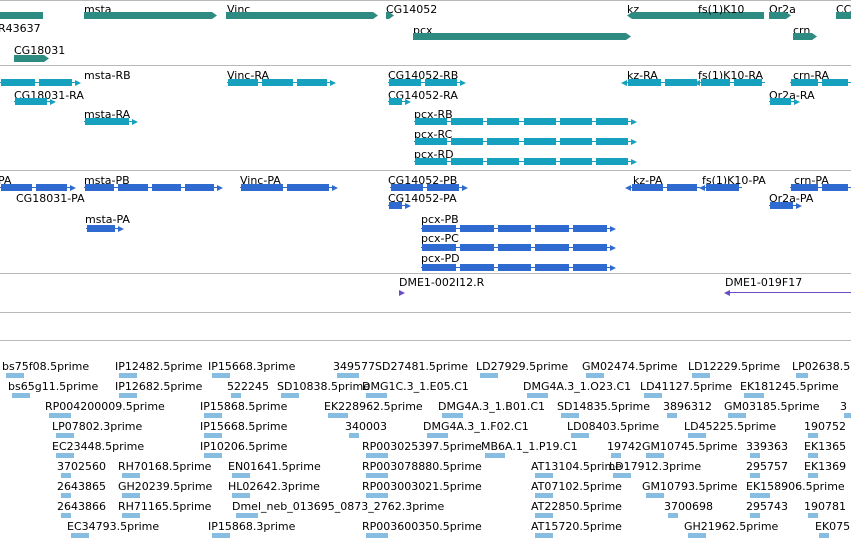 Image resolution: width=851 pixels, height=542 pixels. What do you see at coordinates (790, 292) in the screenshot?
I see `bac-line` at bounding box center [790, 292].